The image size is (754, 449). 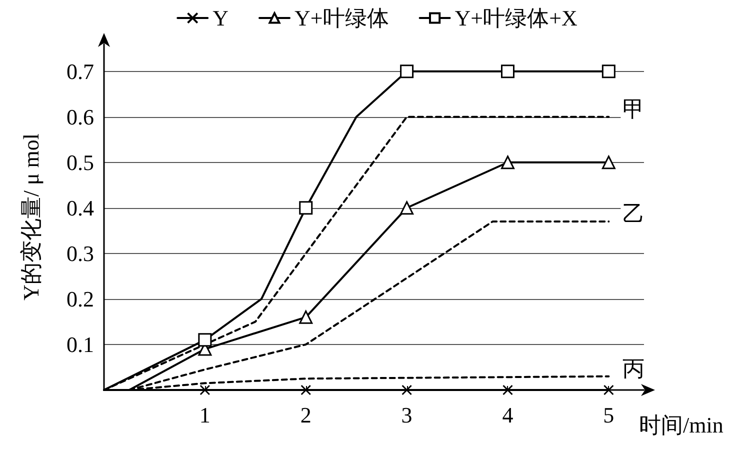 I want to click on y-tick-label: 0.5, so click(x=80, y=162).